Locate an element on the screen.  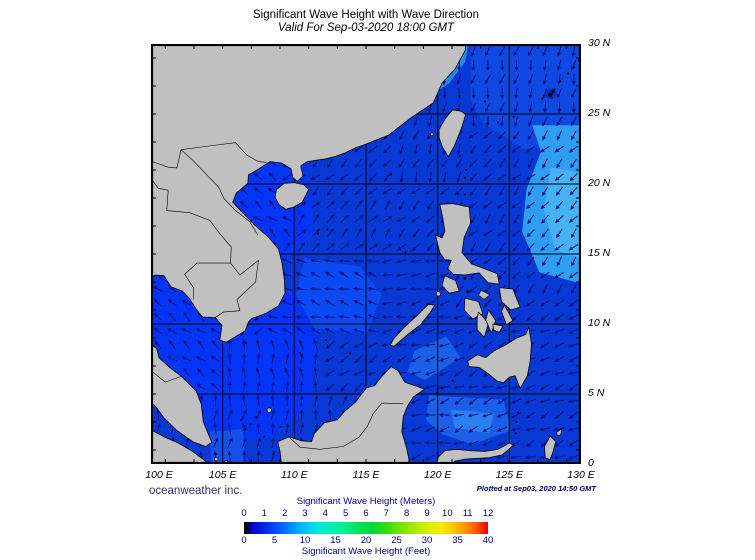
land-sumatra is located at coordinates (178, 446).